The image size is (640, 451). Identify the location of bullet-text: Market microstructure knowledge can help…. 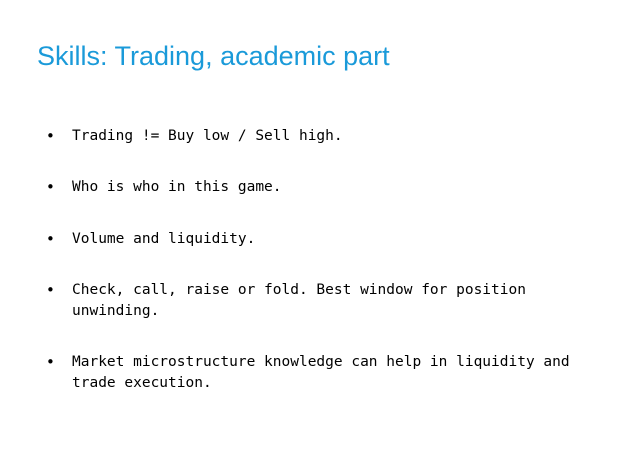
(321, 372).